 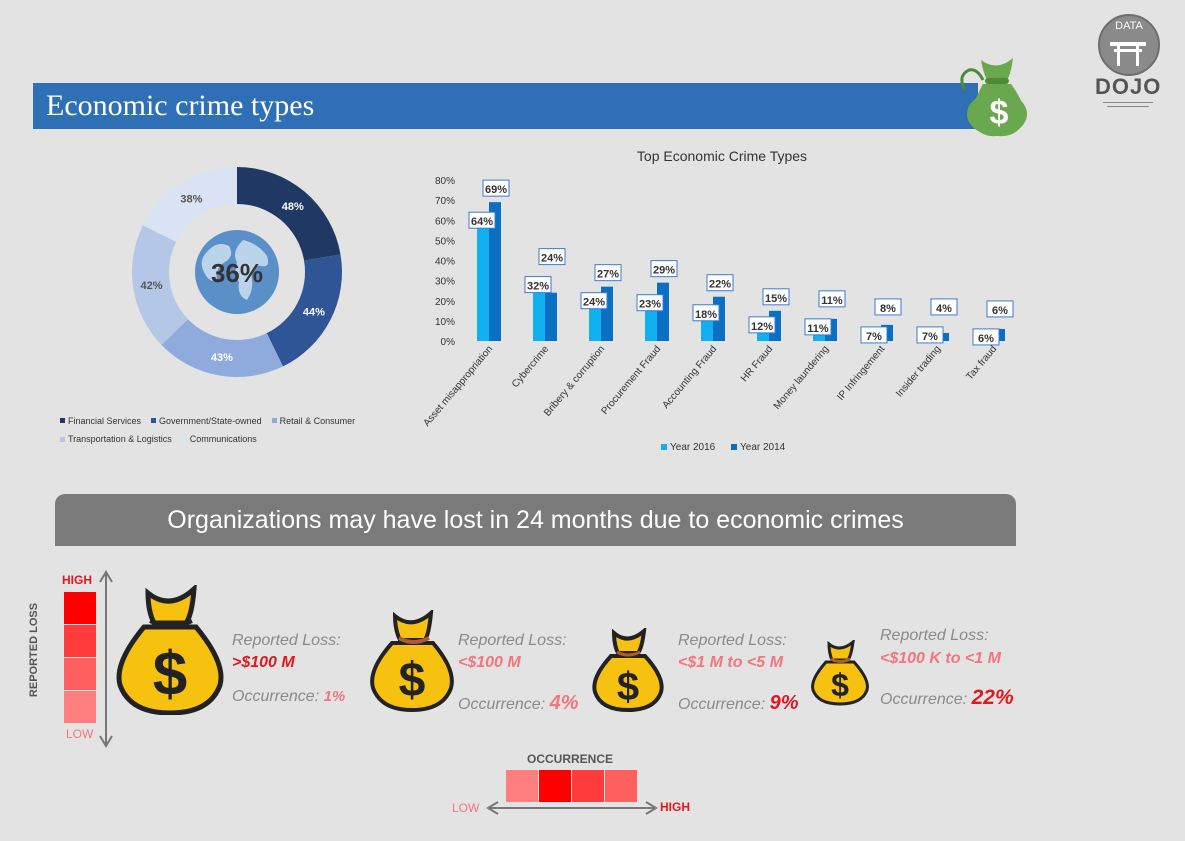 What do you see at coordinates (206, 421) in the screenshot?
I see `donut-legend-item-2: Government/State-owned` at bounding box center [206, 421].